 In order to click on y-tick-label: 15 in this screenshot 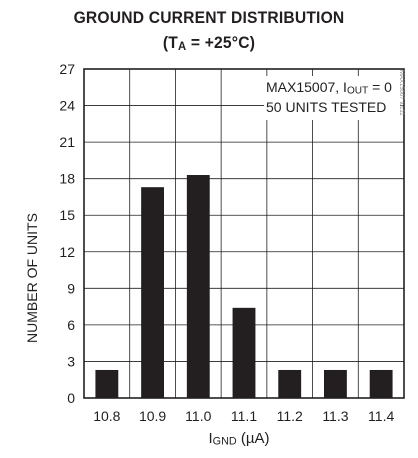, I will do `click(67, 215)`.